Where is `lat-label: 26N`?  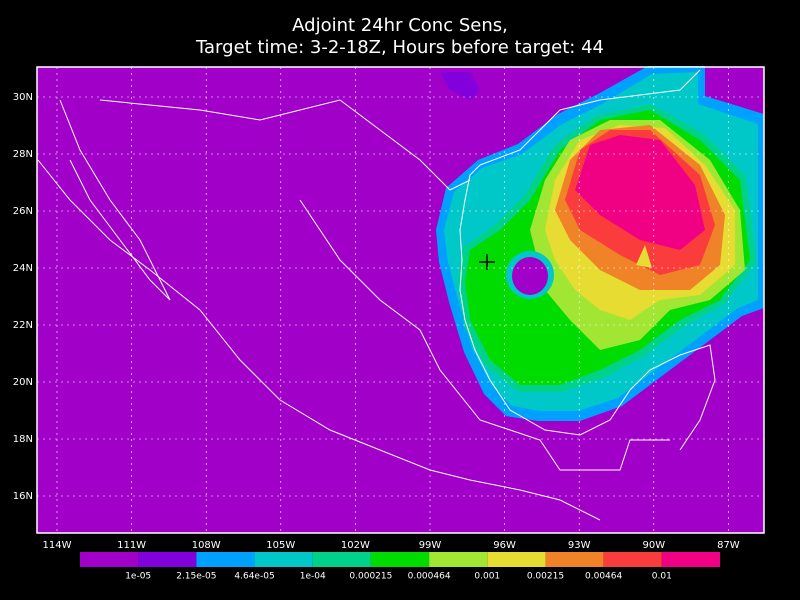
lat-label: 26N is located at coordinates (23, 211).